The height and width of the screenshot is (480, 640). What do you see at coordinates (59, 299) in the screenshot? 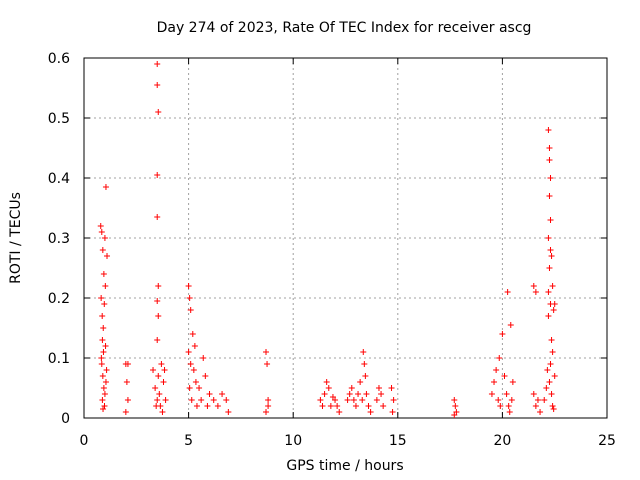
I see `y-tick-label: 0.2` at bounding box center [59, 299].